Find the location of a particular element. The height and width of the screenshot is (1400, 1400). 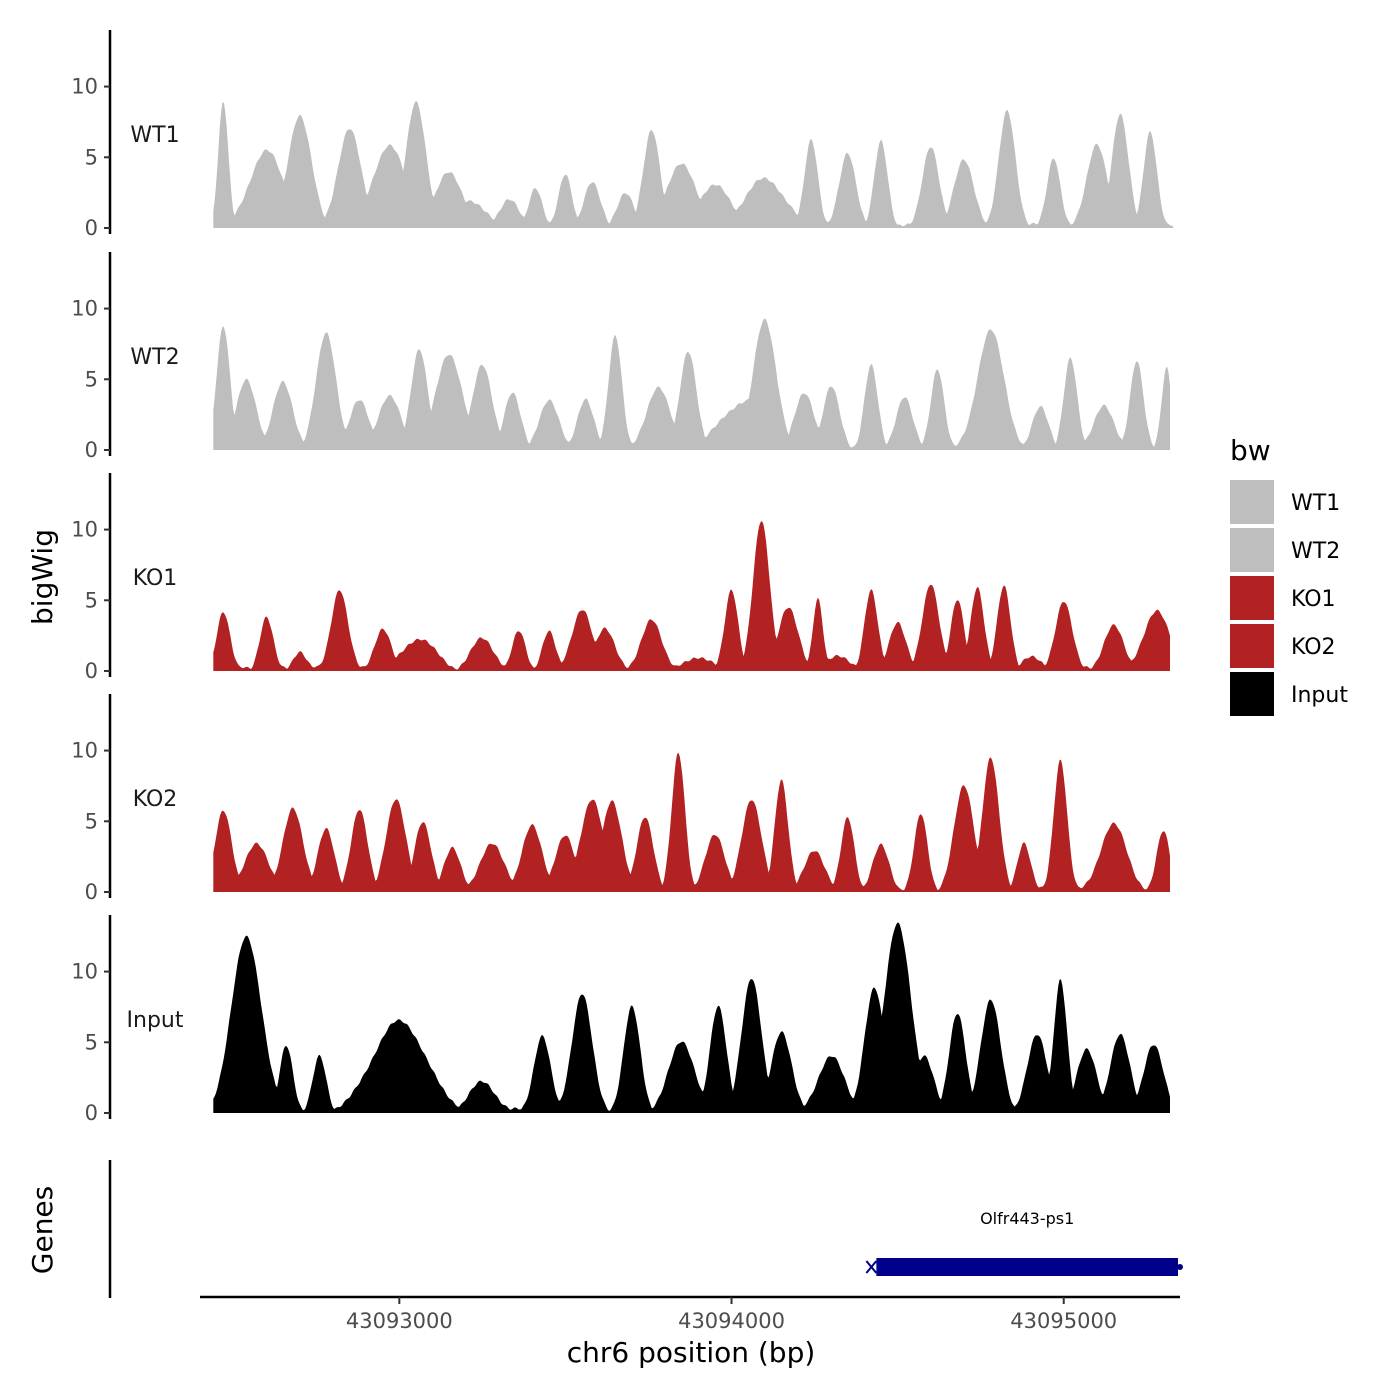

legend-title: bw is located at coordinates (1250, 450).